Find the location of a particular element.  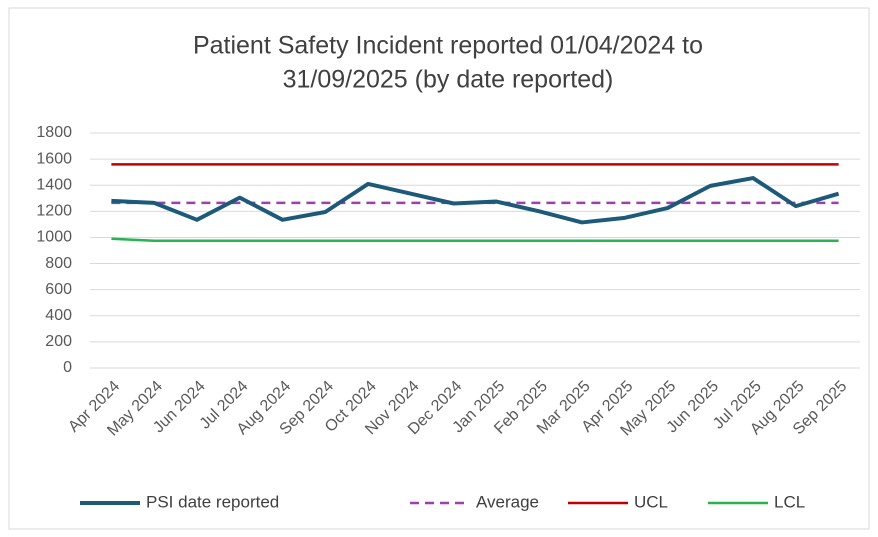

legend-label: UCL is located at coordinates (651, 501).